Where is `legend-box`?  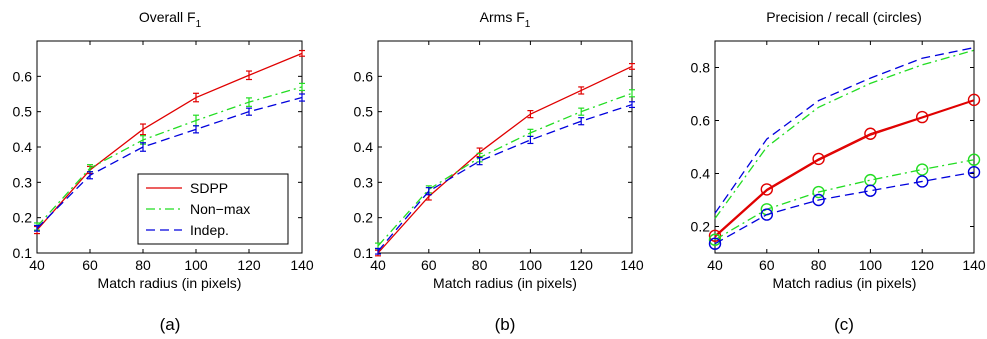 legend-box is located at coordinates (213, 209).